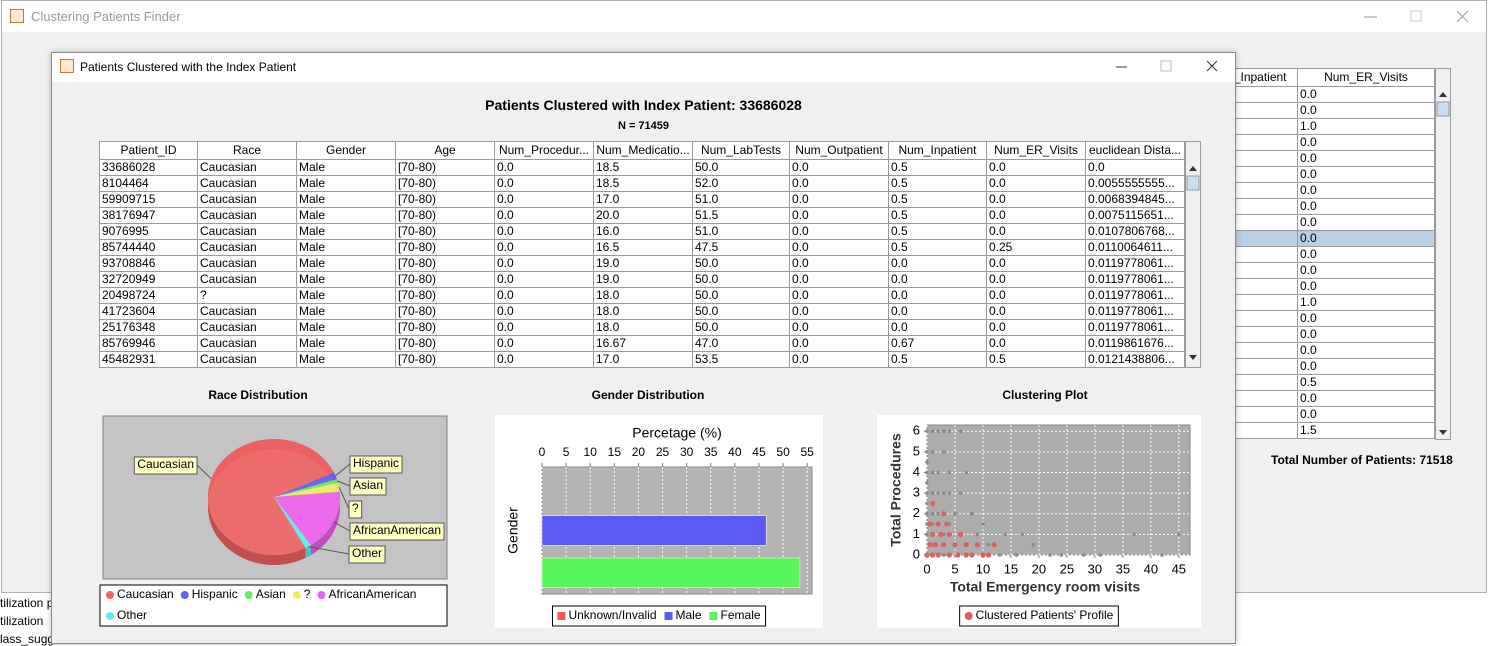 The width and height of the screenshot is (1489, 646). What do you see at coordinates (1443, 432) in the screenshot?
I see `scroll-down` at bounding box center [1443, 432].